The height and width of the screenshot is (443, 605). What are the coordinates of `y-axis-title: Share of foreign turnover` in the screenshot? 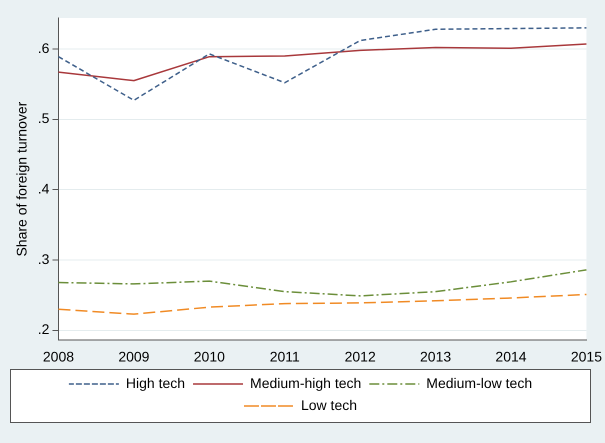 It's located at (21, 179).